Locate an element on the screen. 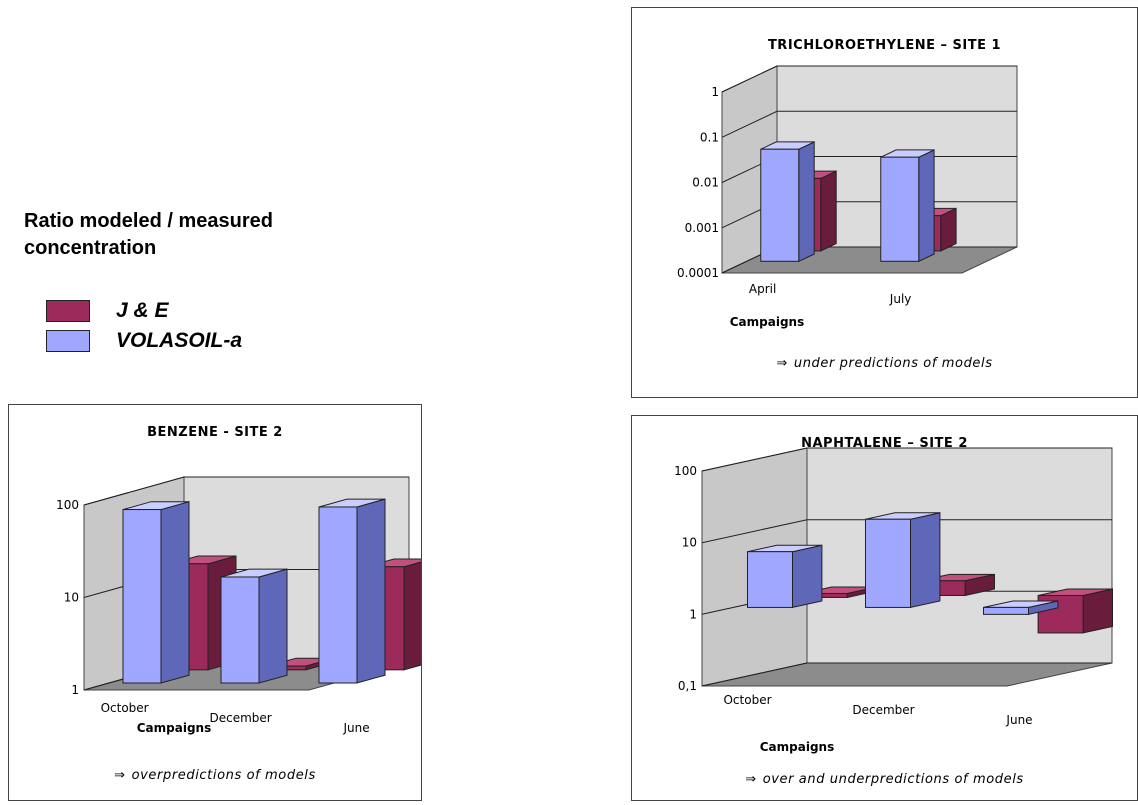 The image size is (1138, 805). y-tick-label: 0.01 is located at coordinates (705, 183).